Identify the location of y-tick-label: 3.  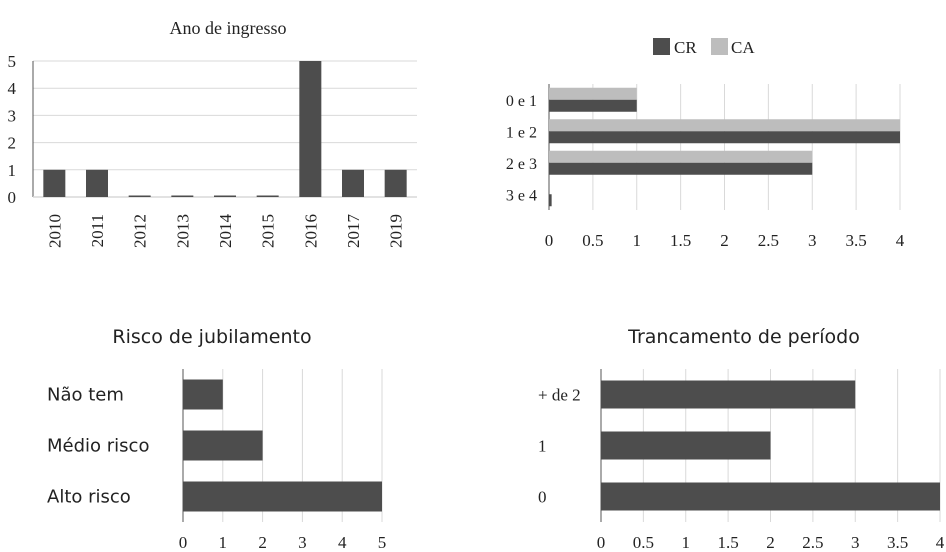
(12, 115).